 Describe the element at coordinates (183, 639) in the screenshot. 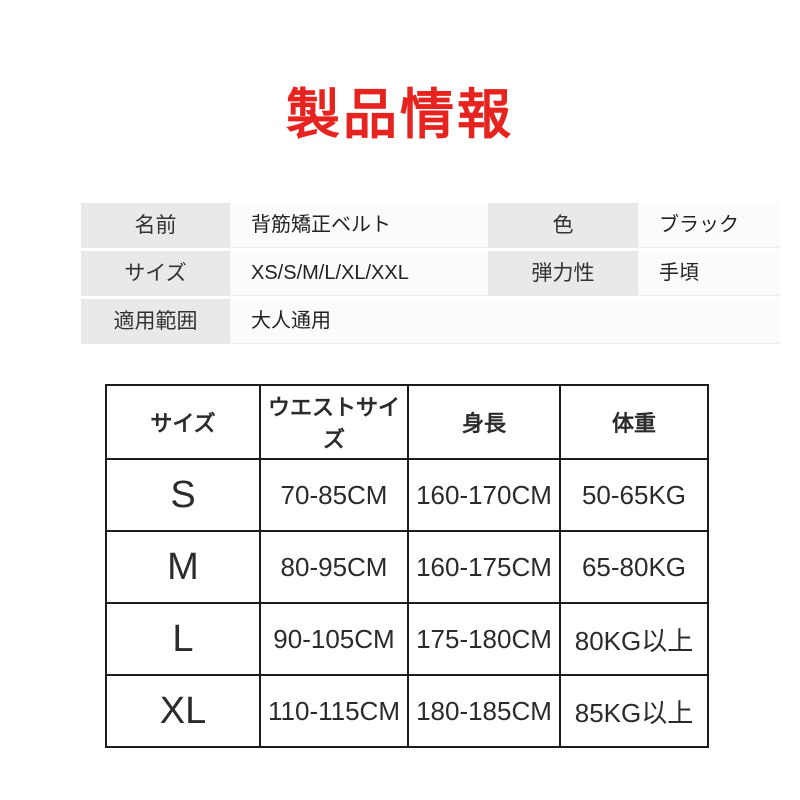

I see `size-cell-letter: L` at that location.